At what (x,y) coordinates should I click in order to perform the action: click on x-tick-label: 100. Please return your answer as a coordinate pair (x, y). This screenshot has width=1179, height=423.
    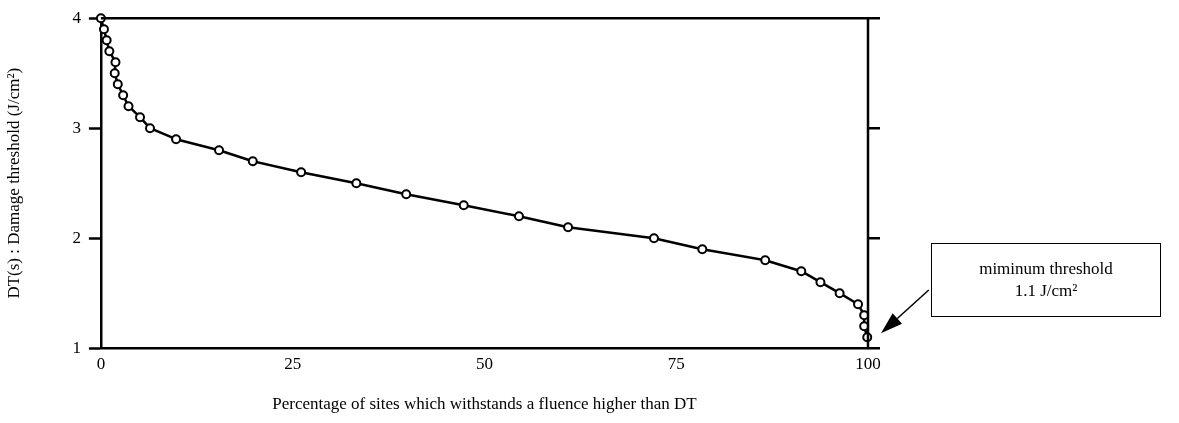
    Looking at the image, I should click on (868, 363).